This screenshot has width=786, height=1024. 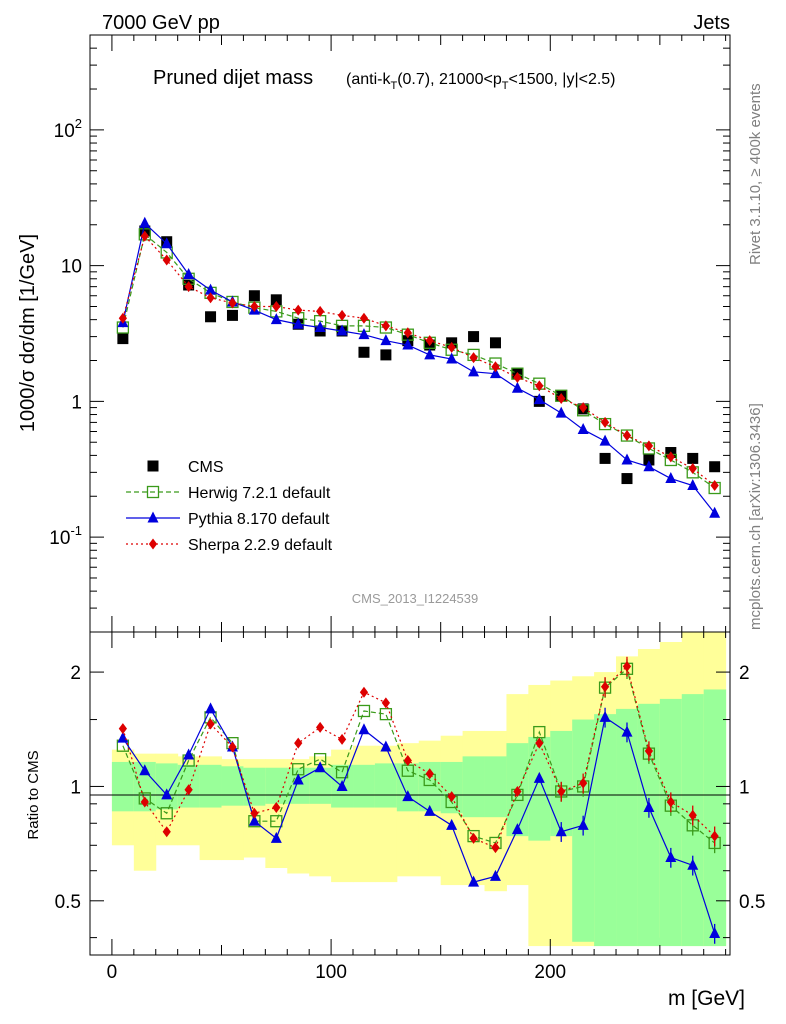 I want to click on legend-herwig-marker, so click(x=153, y=492).